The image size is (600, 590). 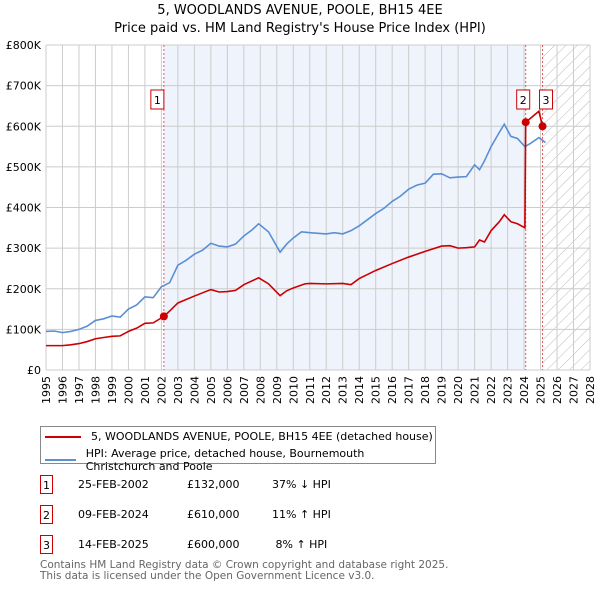 What do you see at coordinates (541, 390) in the screenshot?
I see `x-tick-label: 2025` at bounding box center [541, 390].